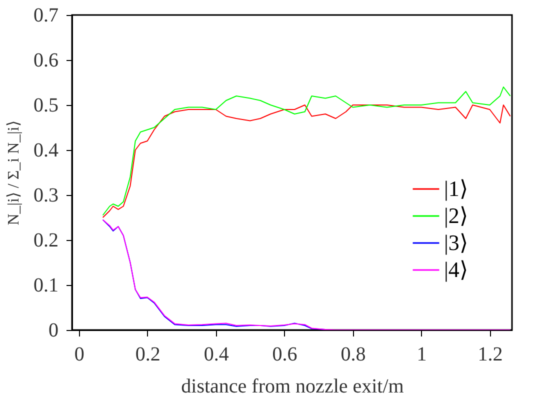 The width and height of the screenshot is (550, 405). Describe the element at coordinates (14, 173) in the screenshot. I see `y-axis-title: N_|i⟩ / Σ_i N_|i⟩` at that location.